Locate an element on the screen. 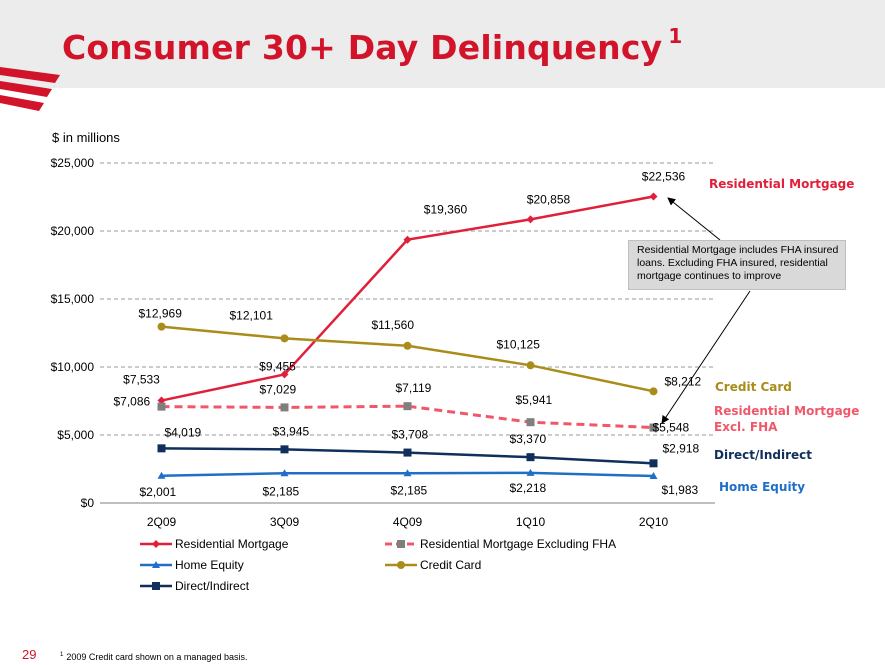 The width and height of the screenshot is (885, 665). series-end-label: Residential Mortgage is located at coordinates (781, 184).